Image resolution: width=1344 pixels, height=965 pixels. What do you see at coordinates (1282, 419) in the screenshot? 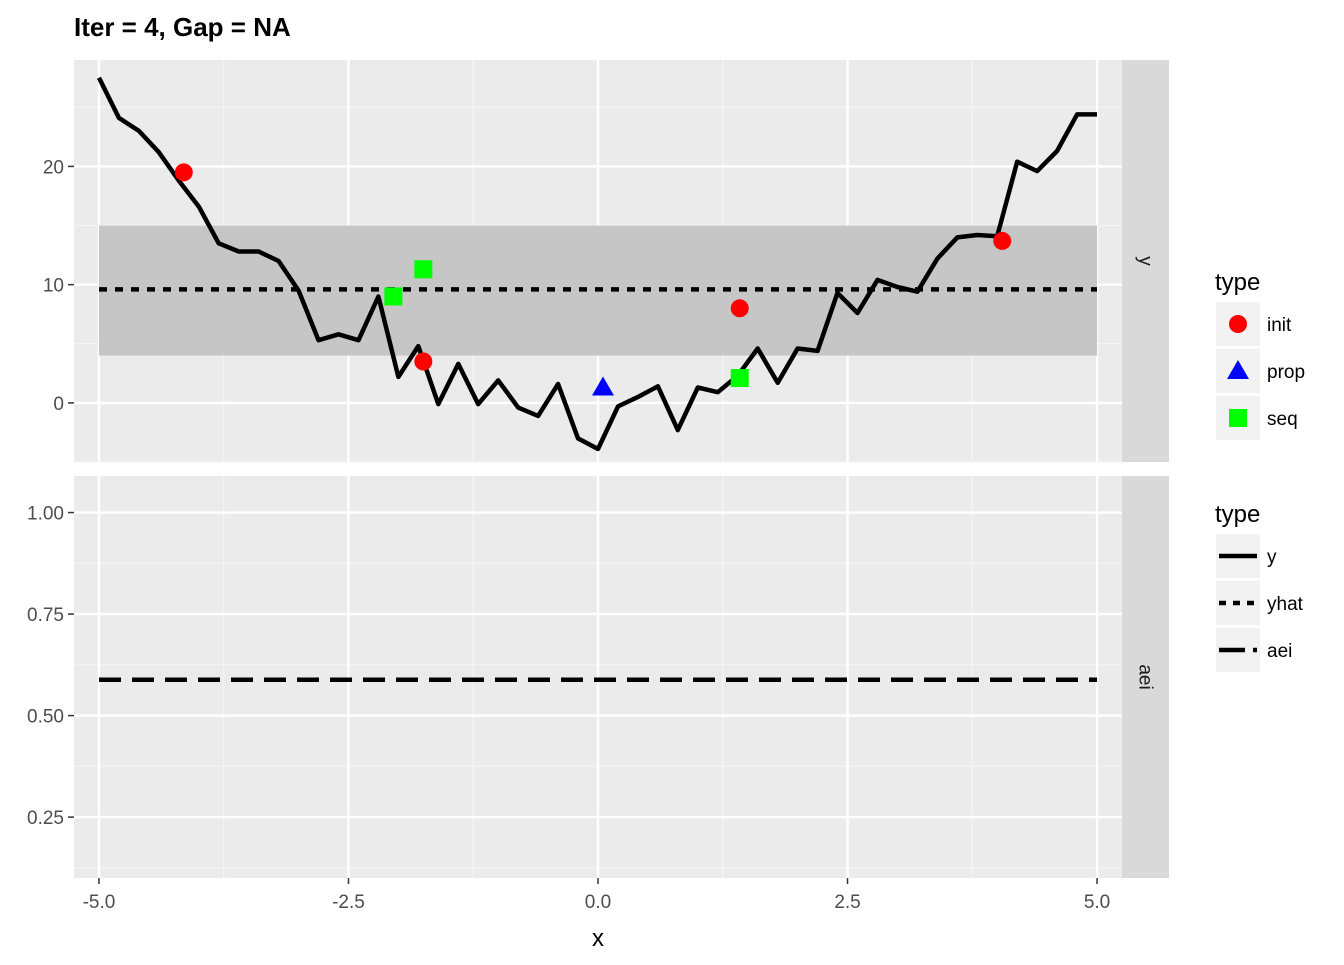
I see `legend-label-seq: seq` at bounding box center [1282, 419].